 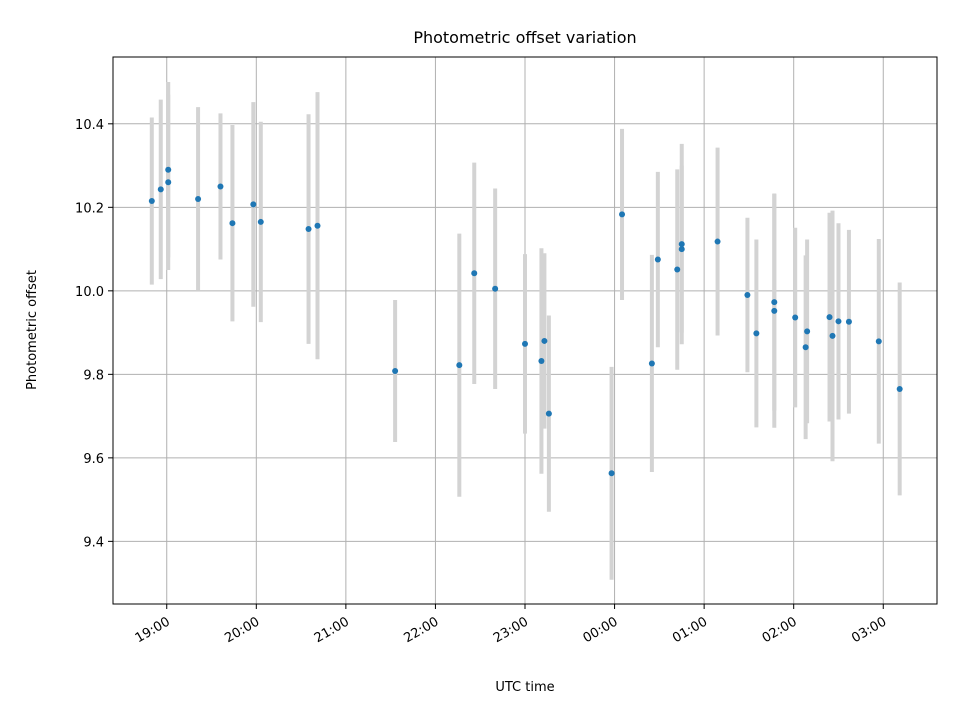 I want to click on y-tick-label: 9.6, so click(x=93, y=459).